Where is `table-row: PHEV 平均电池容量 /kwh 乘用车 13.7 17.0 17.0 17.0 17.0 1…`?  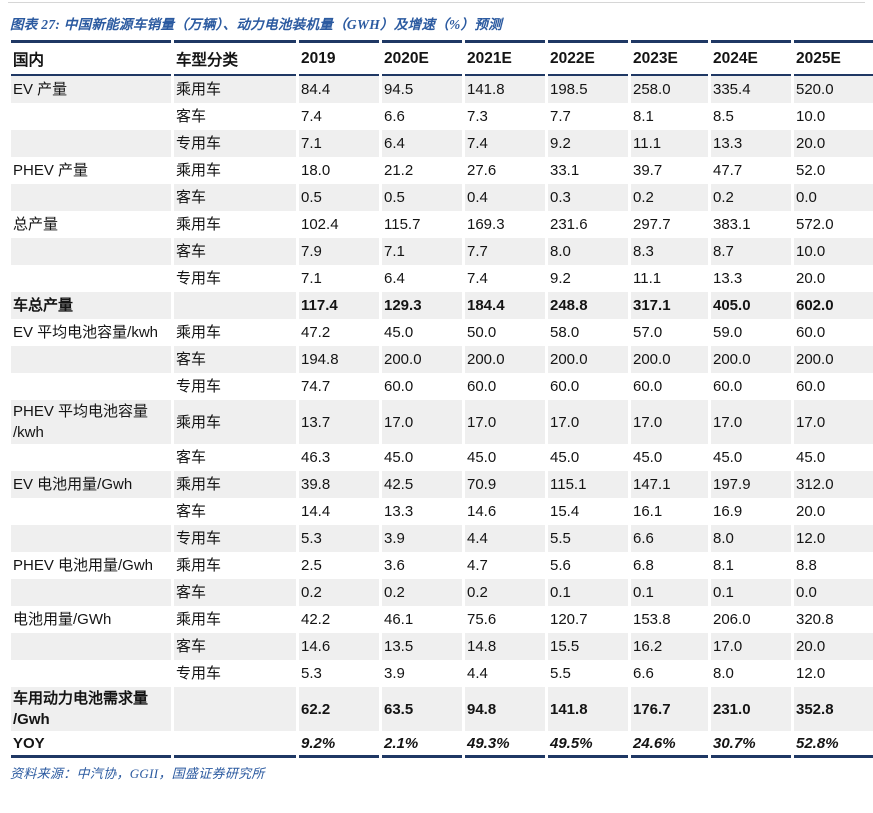
table-row: PHEV 平均电池容量 /kwh 乘用车 13.7 17.0 17.0 17.0 17.0 1… is located at coordinates (442, 422).